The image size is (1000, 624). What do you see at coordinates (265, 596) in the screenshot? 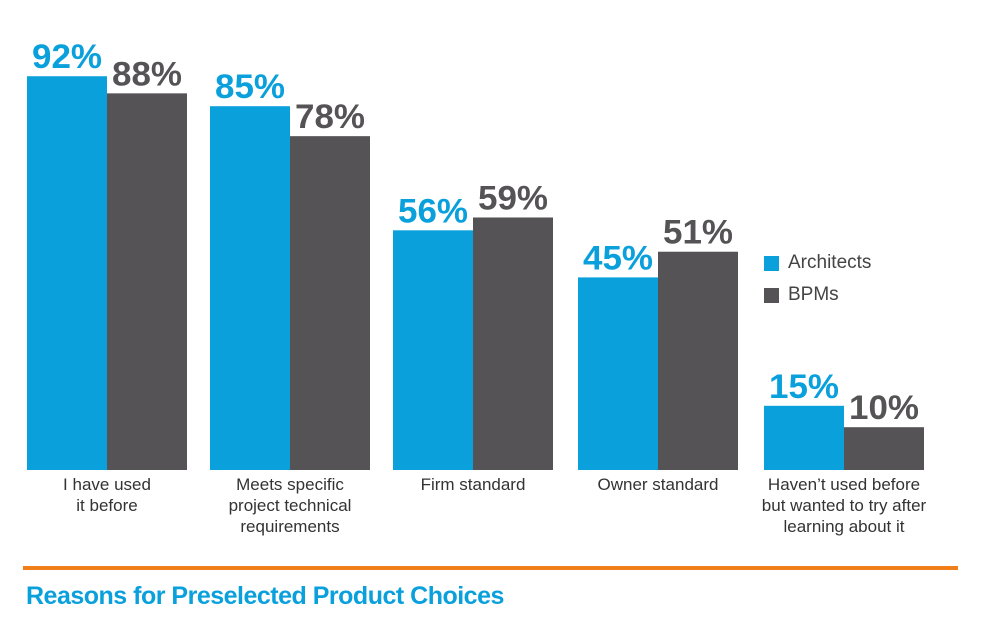
I see `chart-title: Reasons for Preselected Product Choices` at bounding box center [265, 596].